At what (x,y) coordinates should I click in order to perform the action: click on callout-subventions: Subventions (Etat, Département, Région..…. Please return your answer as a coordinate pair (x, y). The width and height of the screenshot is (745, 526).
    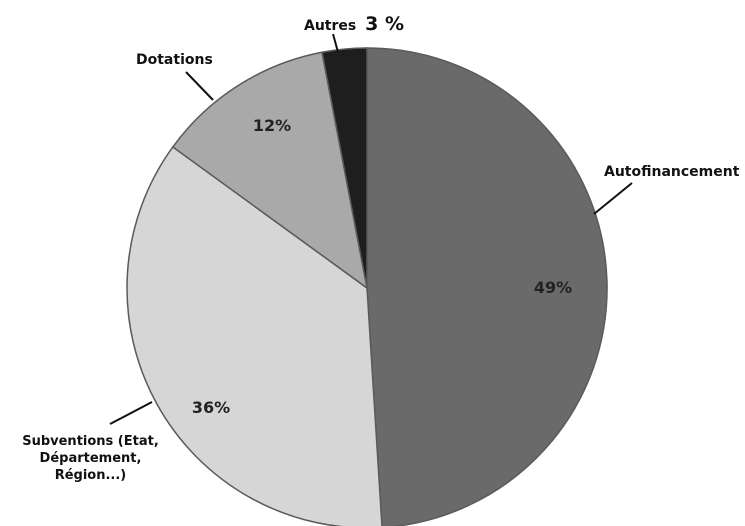
    Looking at the image, I should click on (90, 459).